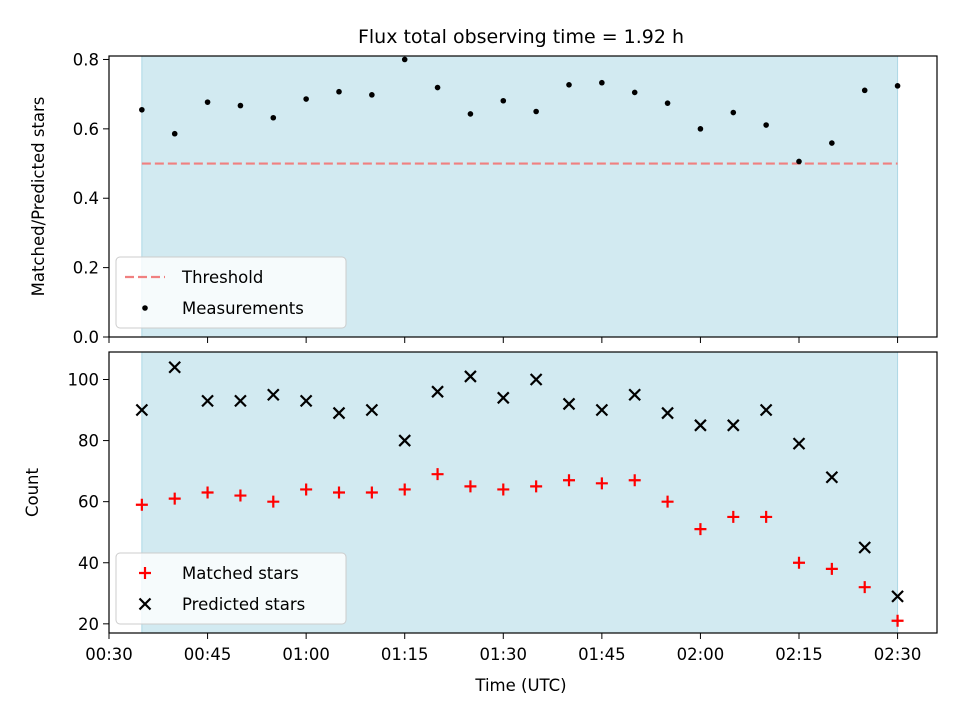  I want to click on x-tick-label: 01:00, so click(306, 654).